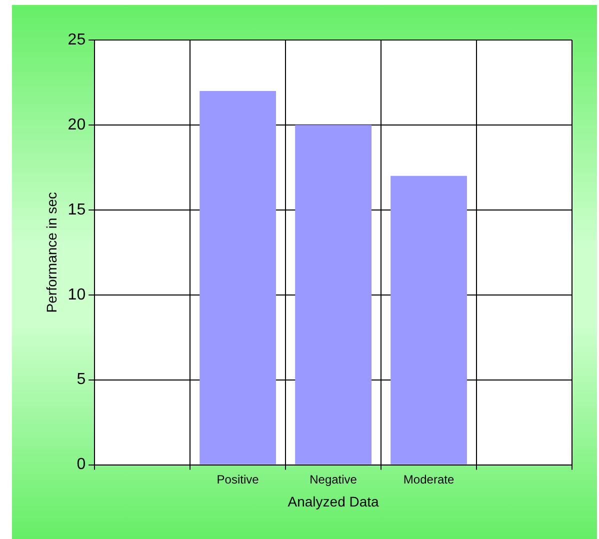 The image size is (599, 539). I want to click on y-axis-title: Performance in sec, so click(51, 252).